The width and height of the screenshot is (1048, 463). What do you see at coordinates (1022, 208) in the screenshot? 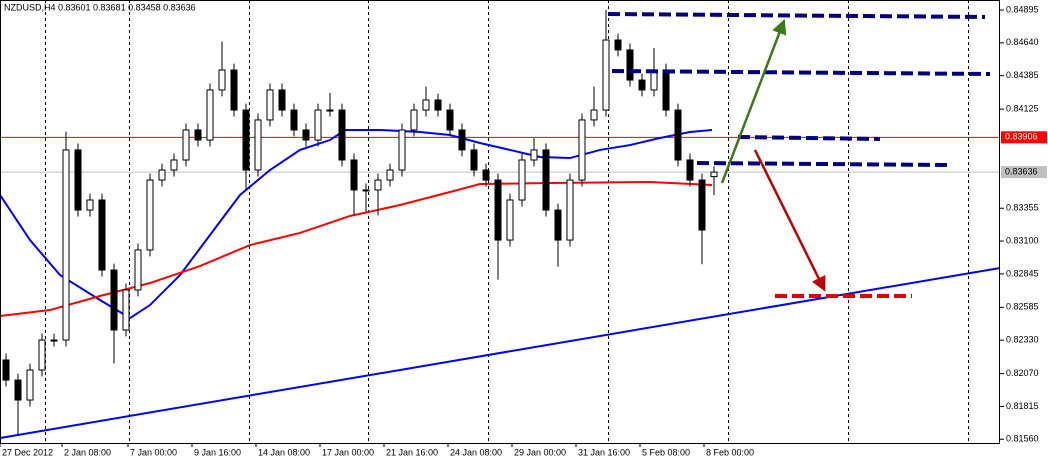
I see `y-tick-label: 0.83355` at bounding box center [1022, 208].